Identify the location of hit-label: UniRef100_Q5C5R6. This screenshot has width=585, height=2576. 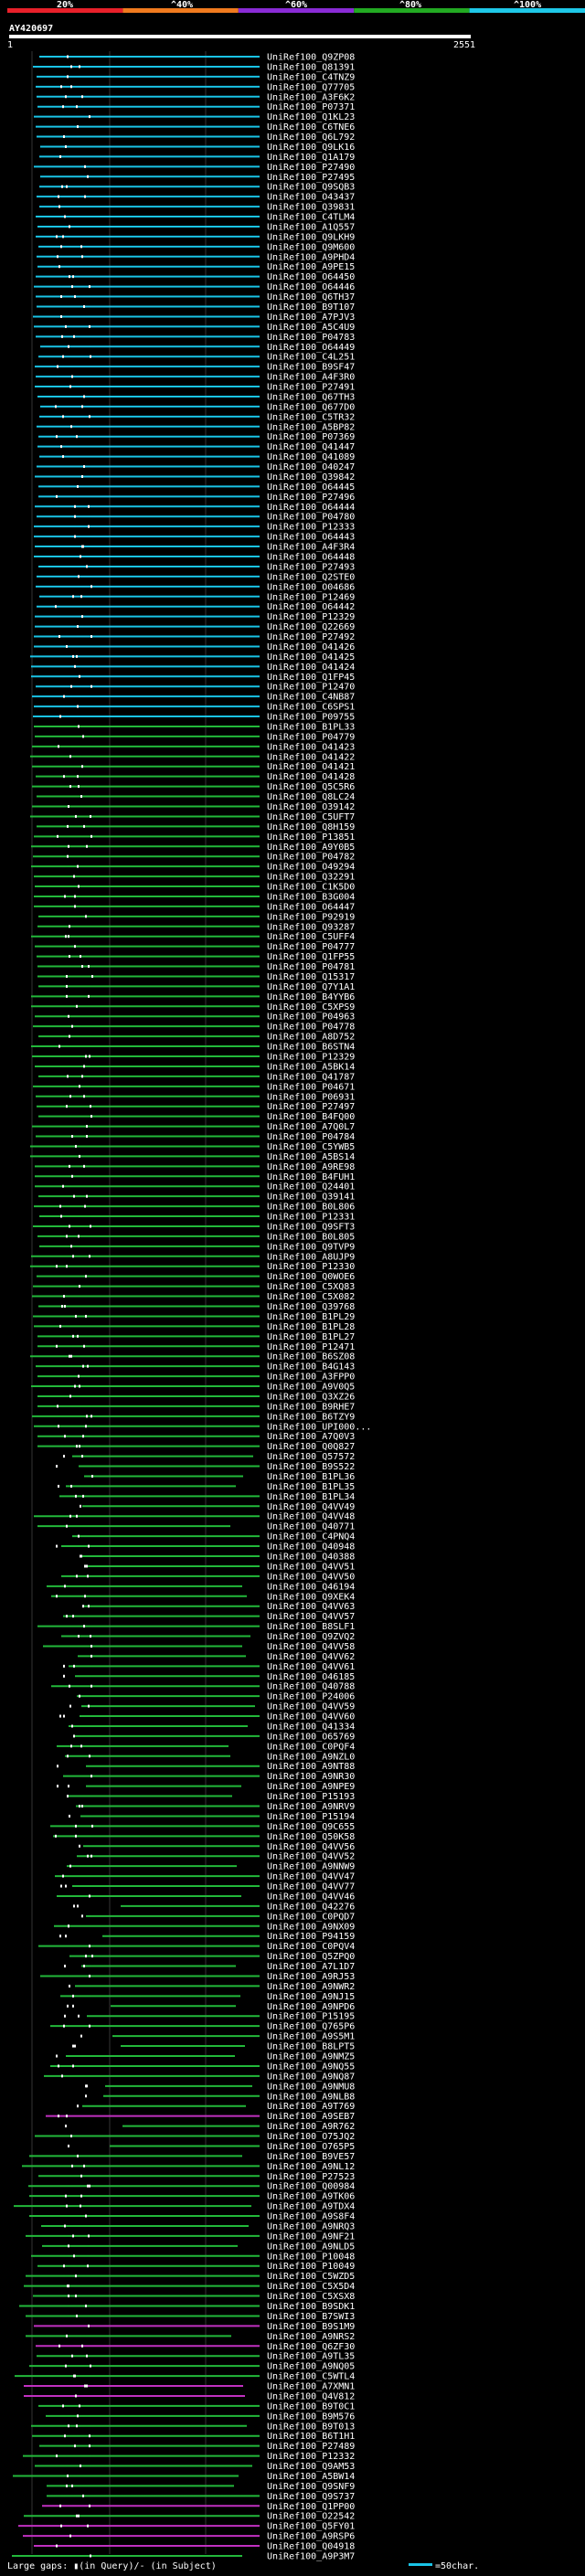
(311, 787).